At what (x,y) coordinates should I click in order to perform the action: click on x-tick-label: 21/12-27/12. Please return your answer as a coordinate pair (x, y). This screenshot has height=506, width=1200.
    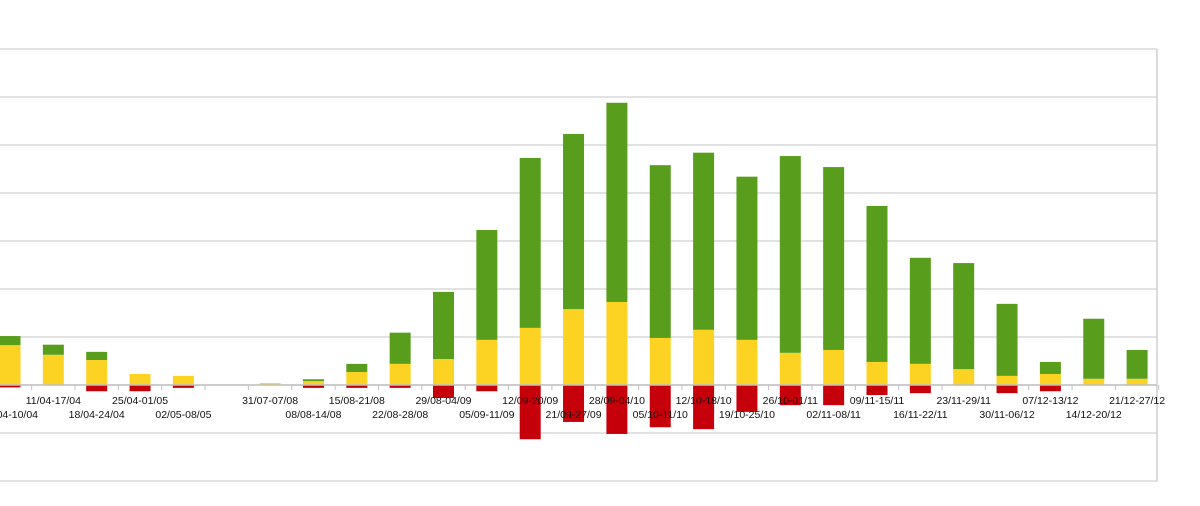
    Looking at the image, I should click on (1137, 401).